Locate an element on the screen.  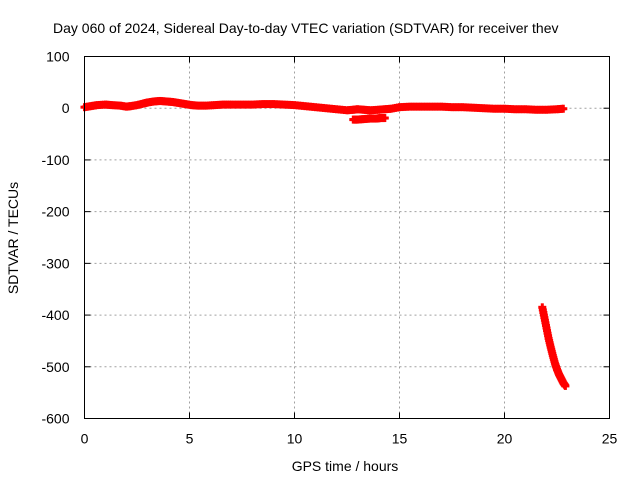
x-tick-label: 0 is located at coordinates (85, 439).